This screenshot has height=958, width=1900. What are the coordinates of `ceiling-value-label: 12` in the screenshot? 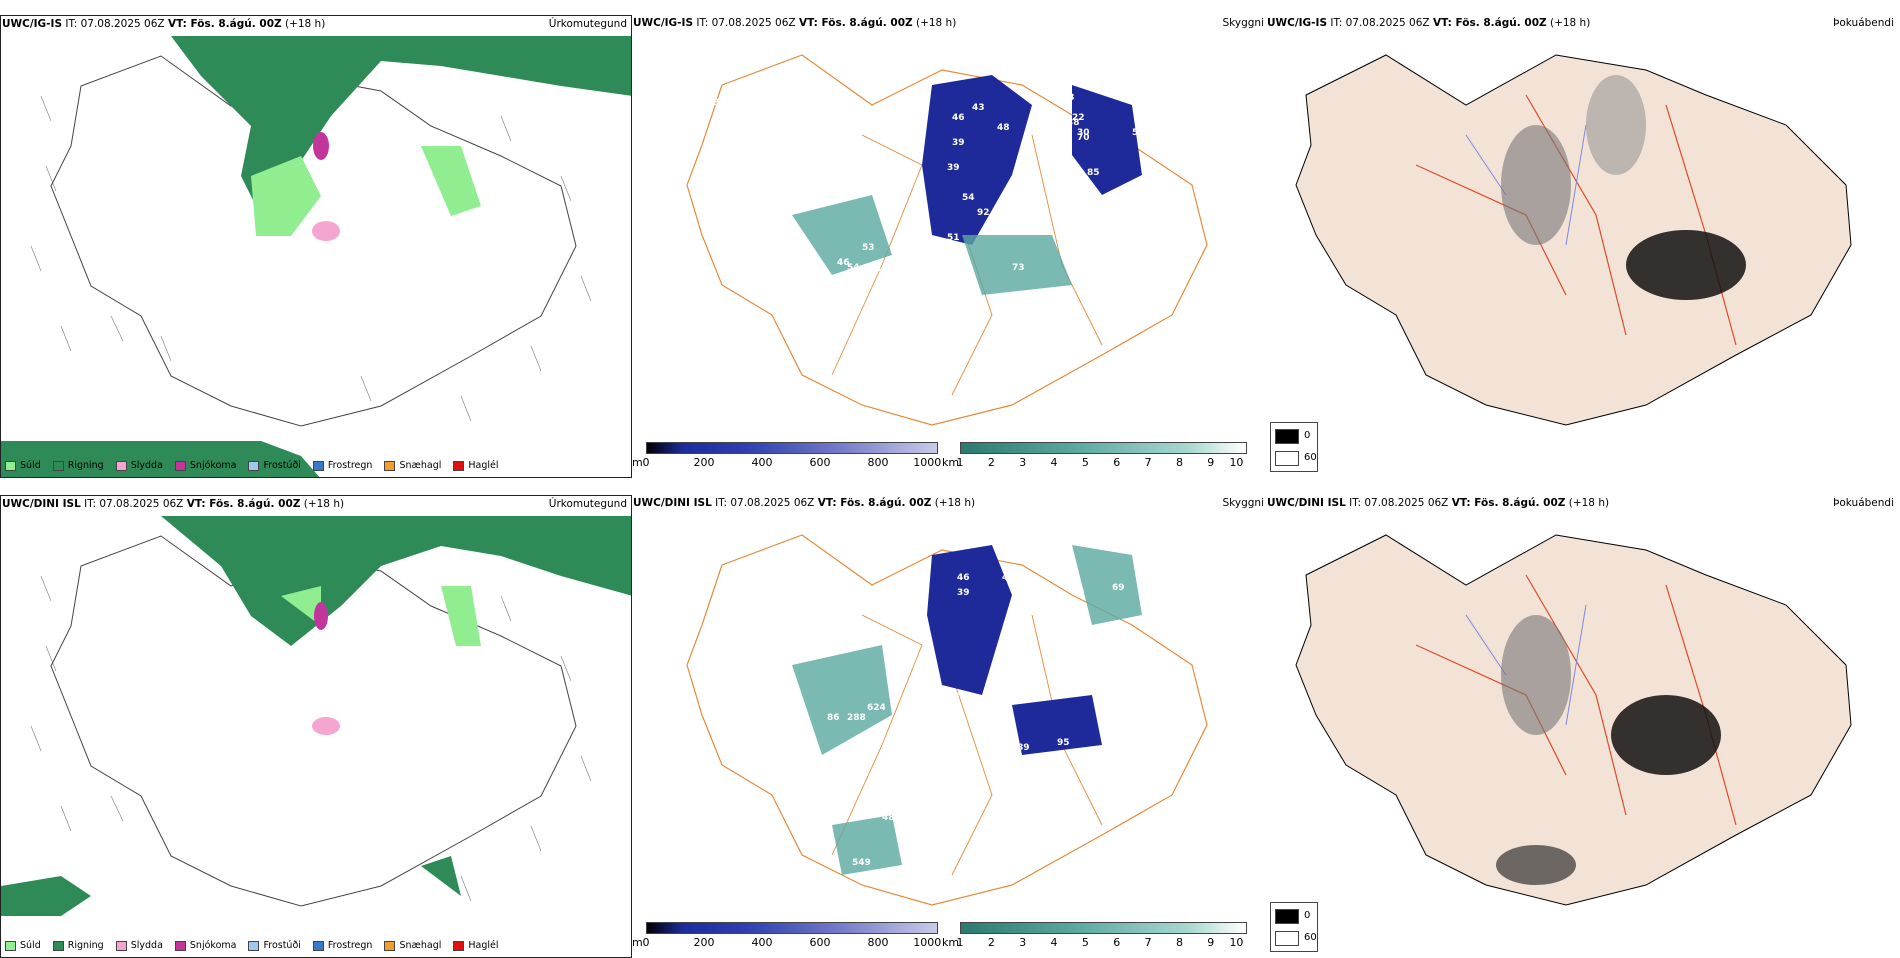 It's located at (1163, 118).